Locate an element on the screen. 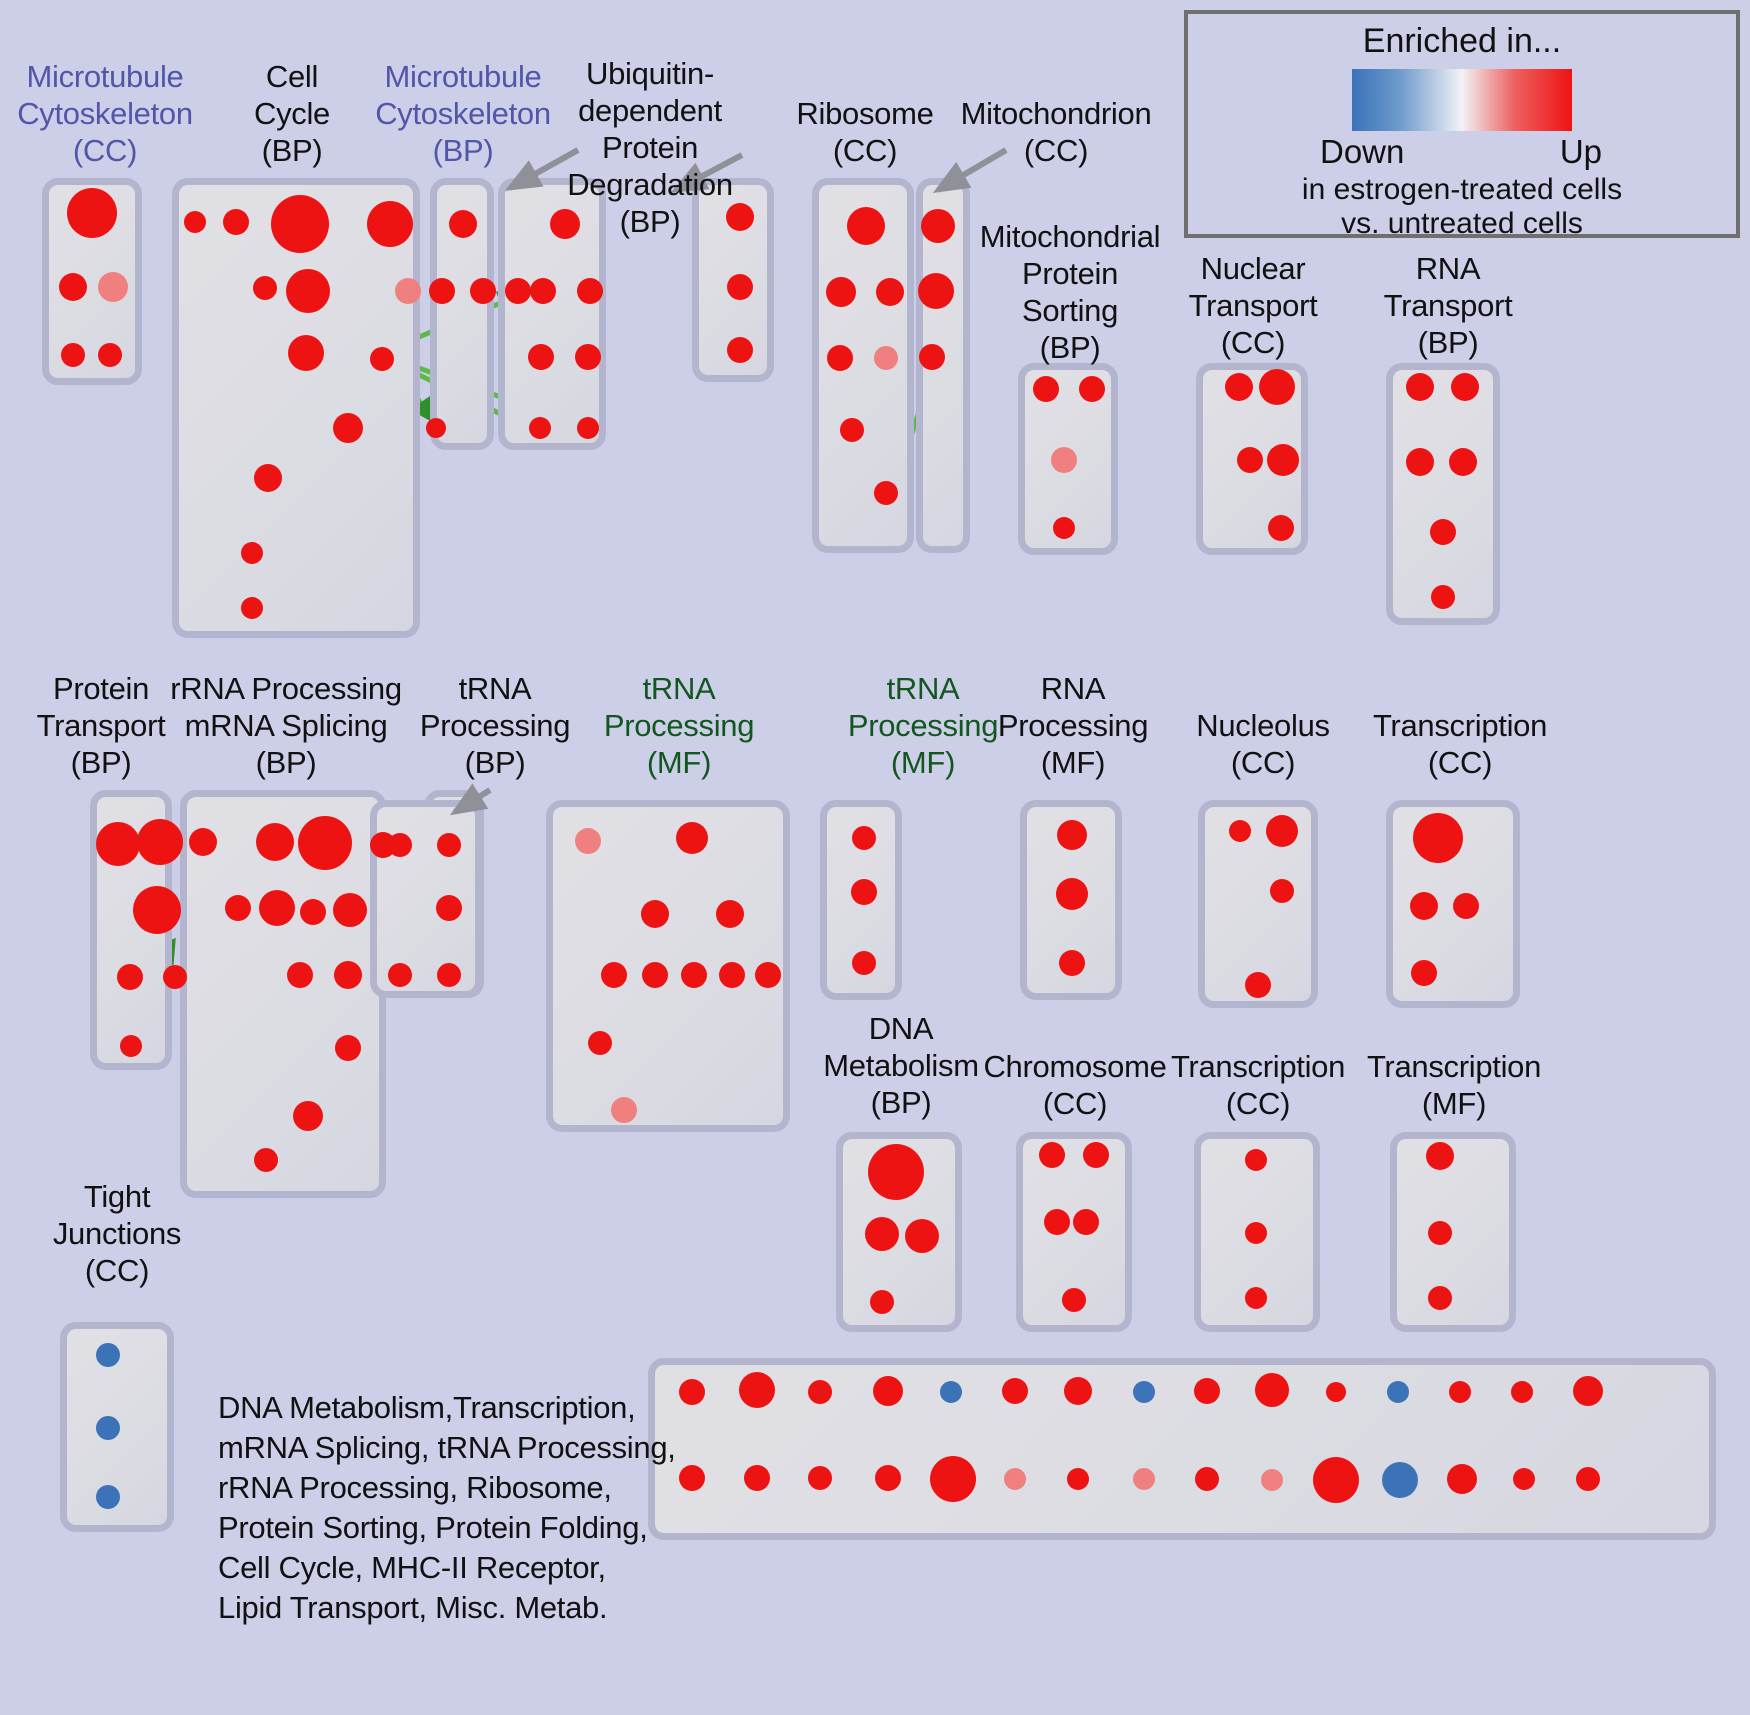 This screenshot has height=1715, width=1750. cluster-box-trna-processing-mf-large is located at coordinates (668, 966).